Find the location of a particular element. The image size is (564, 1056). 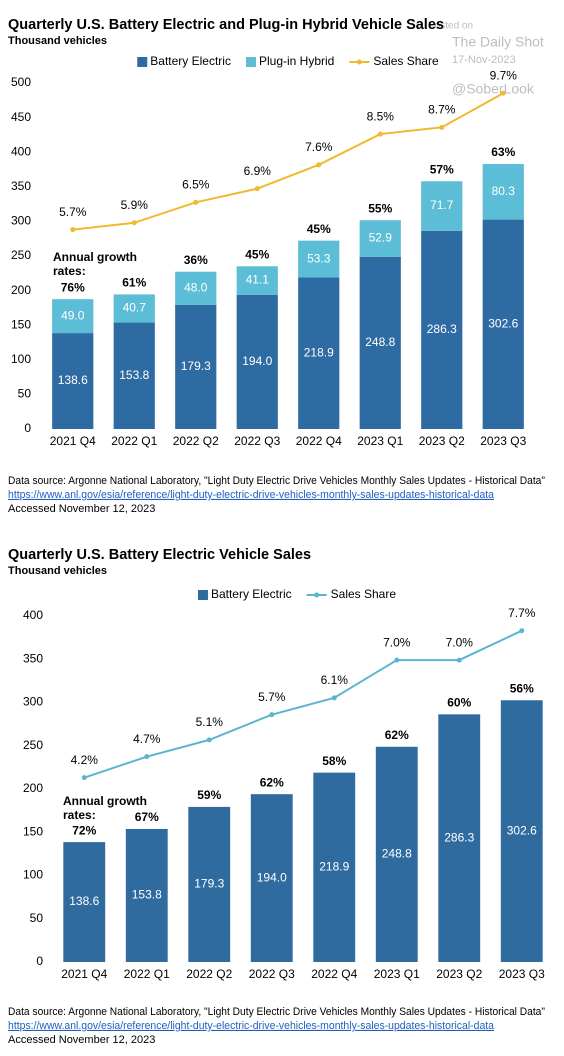

bar-value-label: 49.0 is located at coordinates (73, 315).